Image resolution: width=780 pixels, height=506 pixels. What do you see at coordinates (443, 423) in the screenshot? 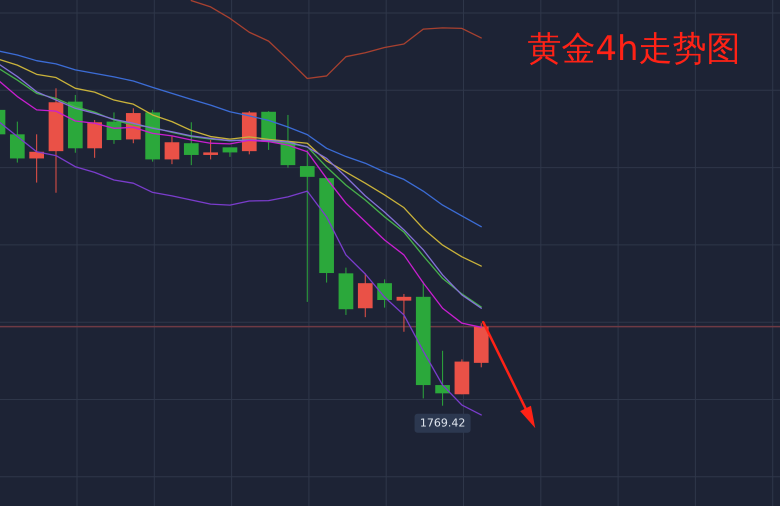
I see `annotation: 1769.42` at bounding box center [443, 423].